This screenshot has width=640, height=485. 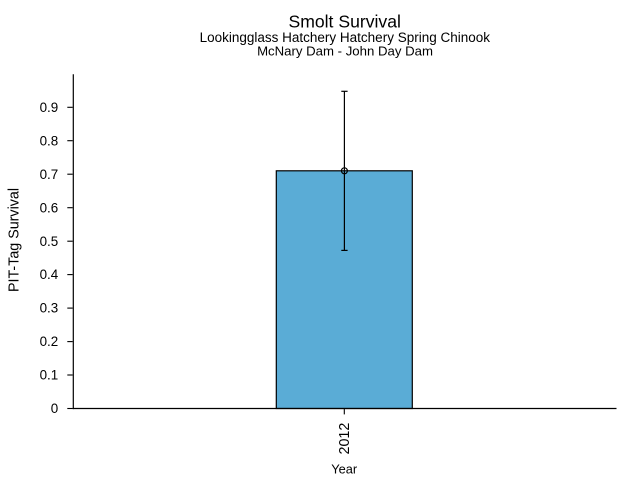 What do you see at coordinates (344, 469) in the screenshot?
I see `svg-text: Year` at bounding box center [344, 469].